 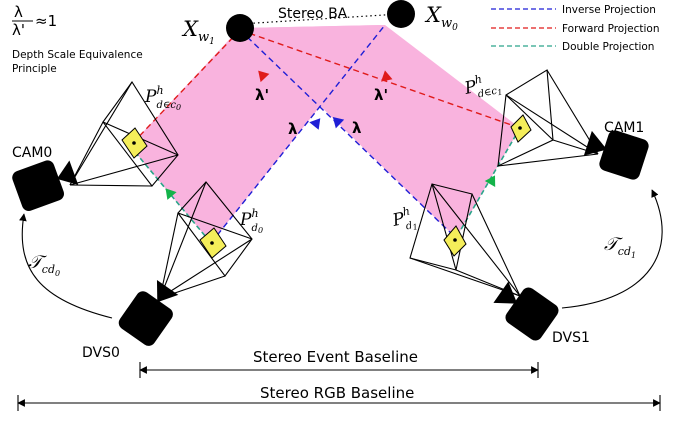 What do you see at coordinates (134, 143) in the screenshot?
I see `cam0-sensor-point` at bounding box center [134, 143].